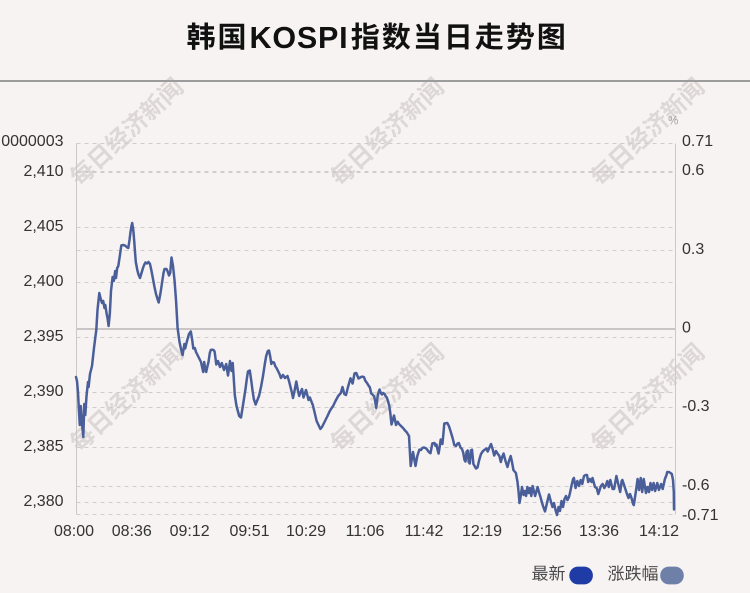 Image resolution: width=750 pixels, height=593 pixels. I want to click on svg-text: 12:56, so click(542, 531).